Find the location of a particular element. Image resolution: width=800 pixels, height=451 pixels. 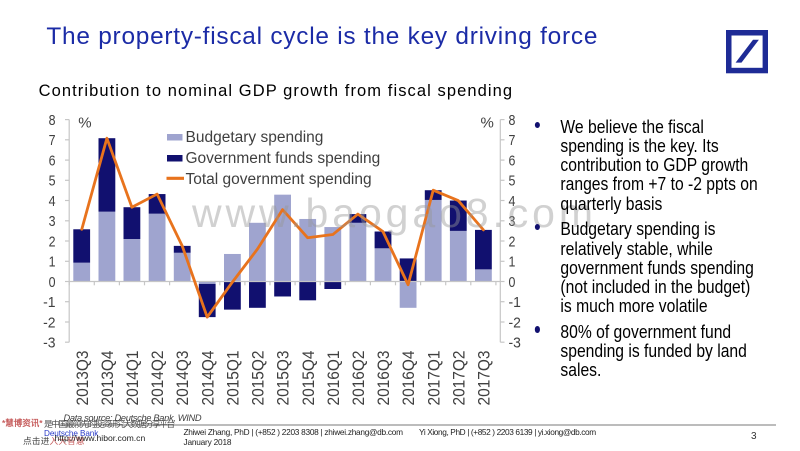

svg-text: 2017Q3 is located at coordinates (484, 378).